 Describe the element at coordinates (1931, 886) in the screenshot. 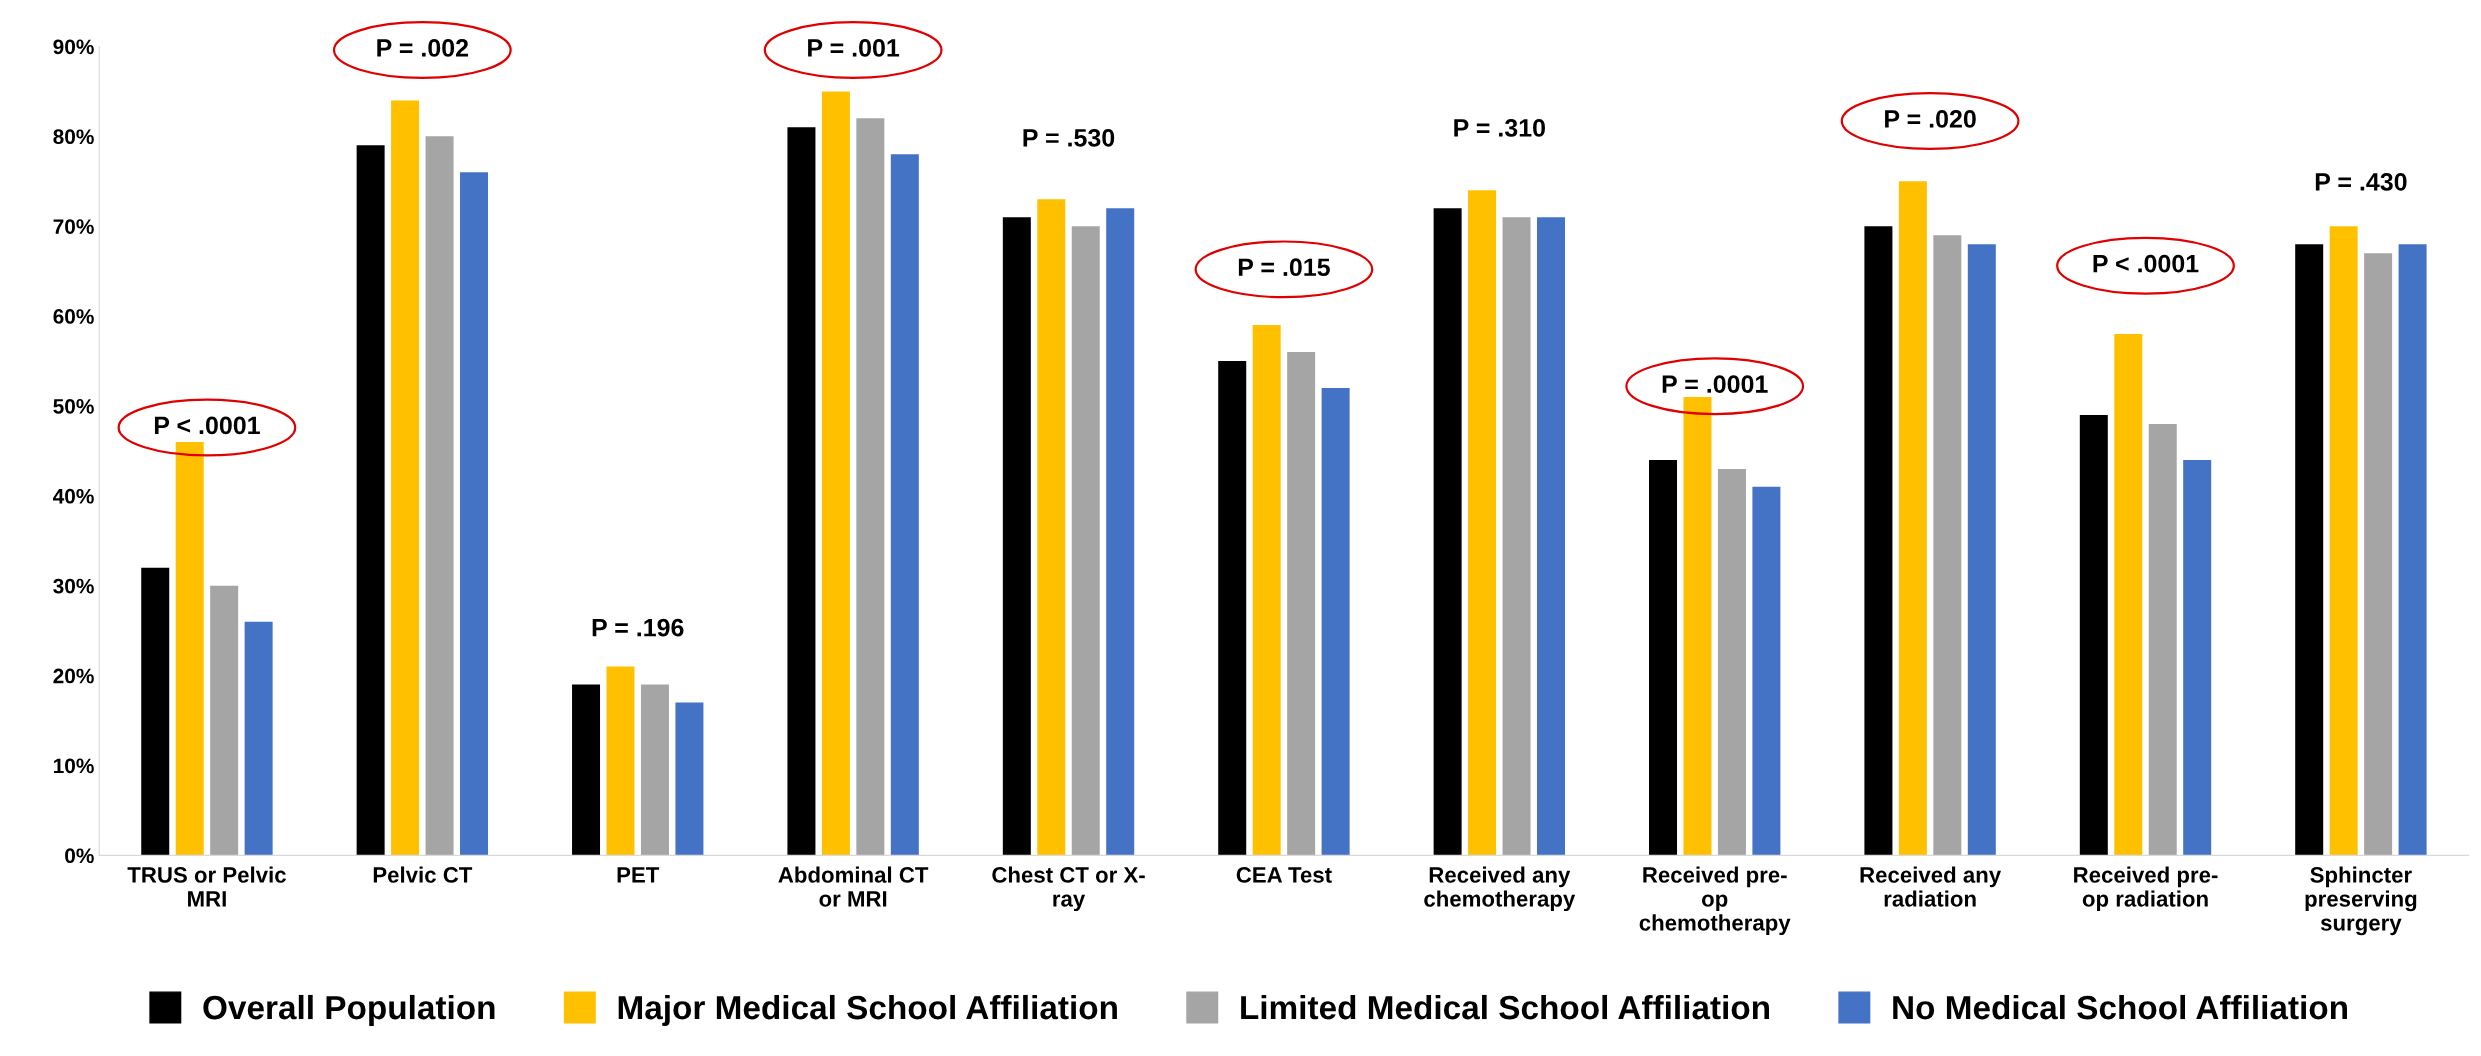

I see `x-tick-label: Received any radiation` at that location.